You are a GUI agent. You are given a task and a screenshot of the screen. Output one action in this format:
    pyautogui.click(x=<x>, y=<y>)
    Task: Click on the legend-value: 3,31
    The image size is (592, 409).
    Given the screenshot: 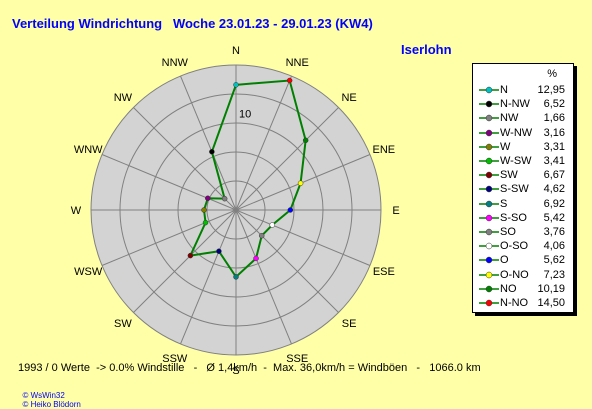 What is the action you would take?
    pyautogui.click(x=554, y=146)
    